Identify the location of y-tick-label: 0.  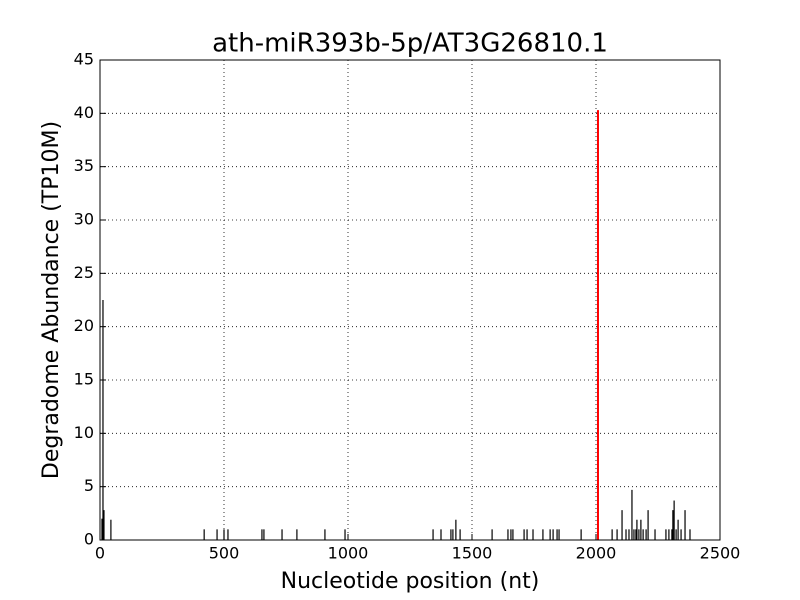
(89, 539).